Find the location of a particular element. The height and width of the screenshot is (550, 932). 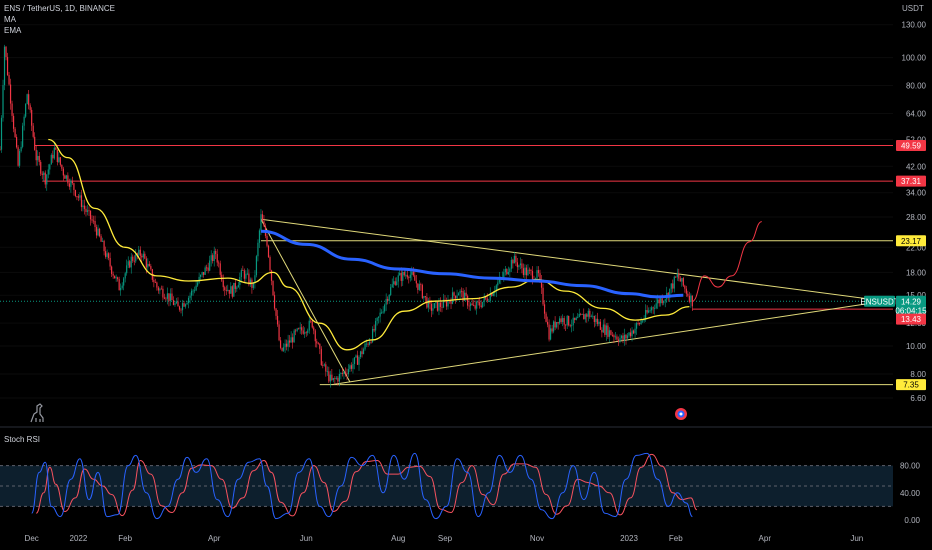

stoch-k-line is located at coordinates (362, 486).